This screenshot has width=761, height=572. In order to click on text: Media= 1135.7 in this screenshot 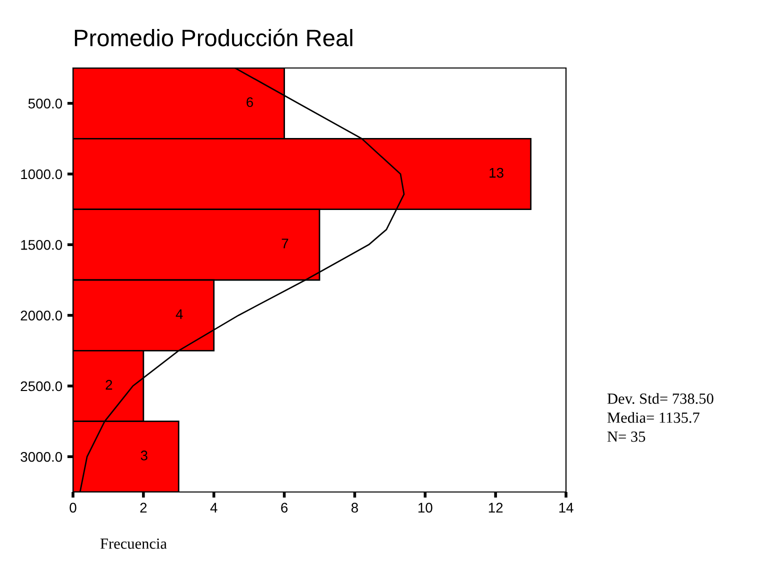, I will do `click(653, 417)`.